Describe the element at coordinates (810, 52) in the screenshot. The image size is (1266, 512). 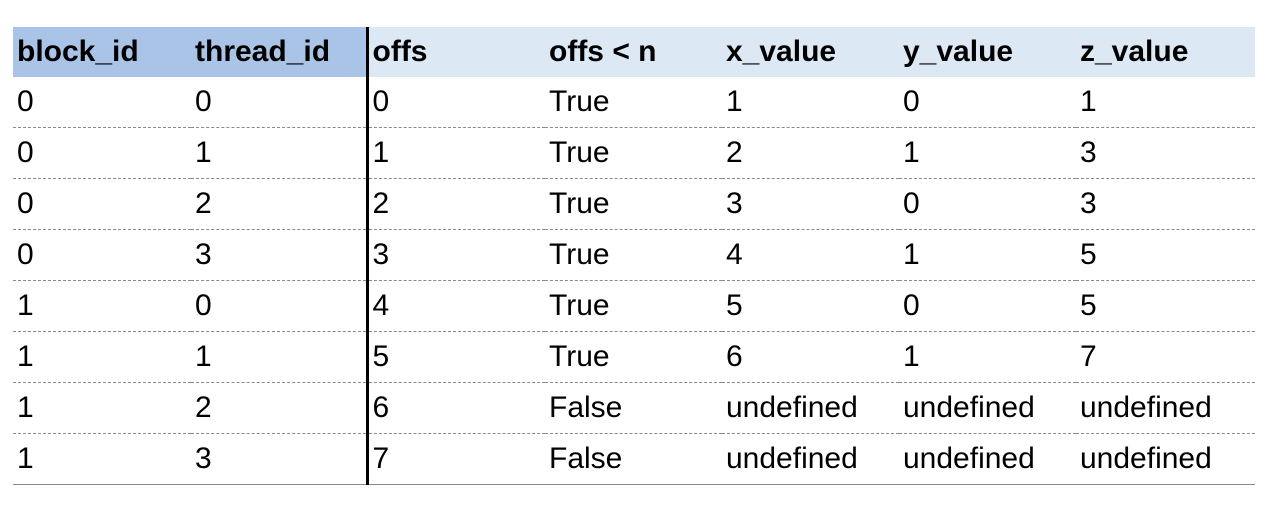
I see `header-x-value: x_value` at that location.